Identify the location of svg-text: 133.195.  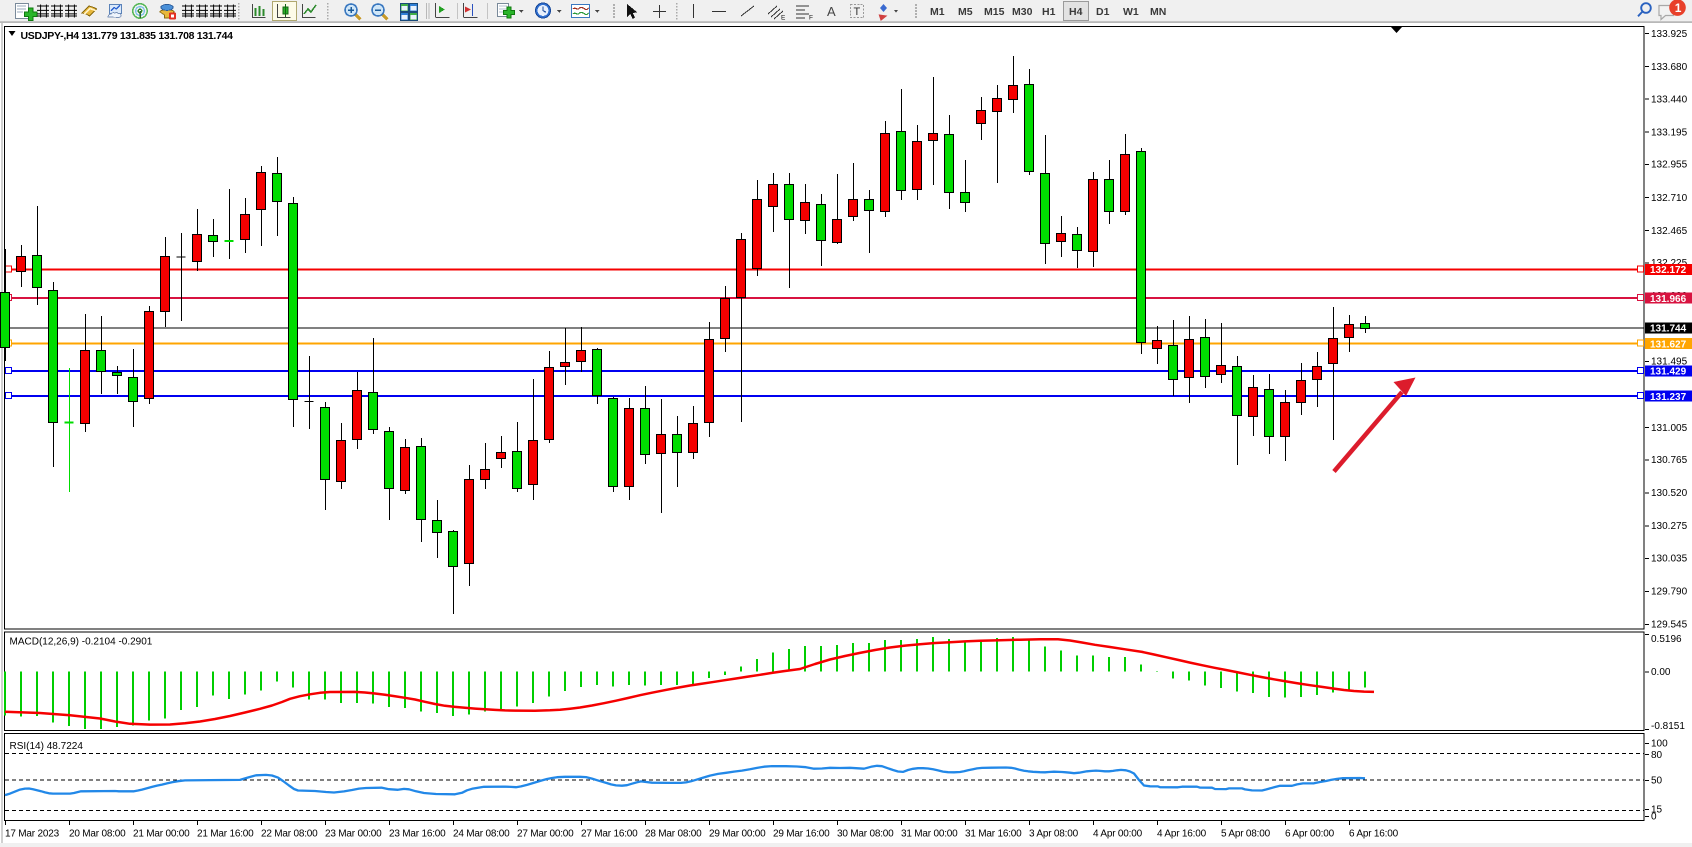
(1669, 132).